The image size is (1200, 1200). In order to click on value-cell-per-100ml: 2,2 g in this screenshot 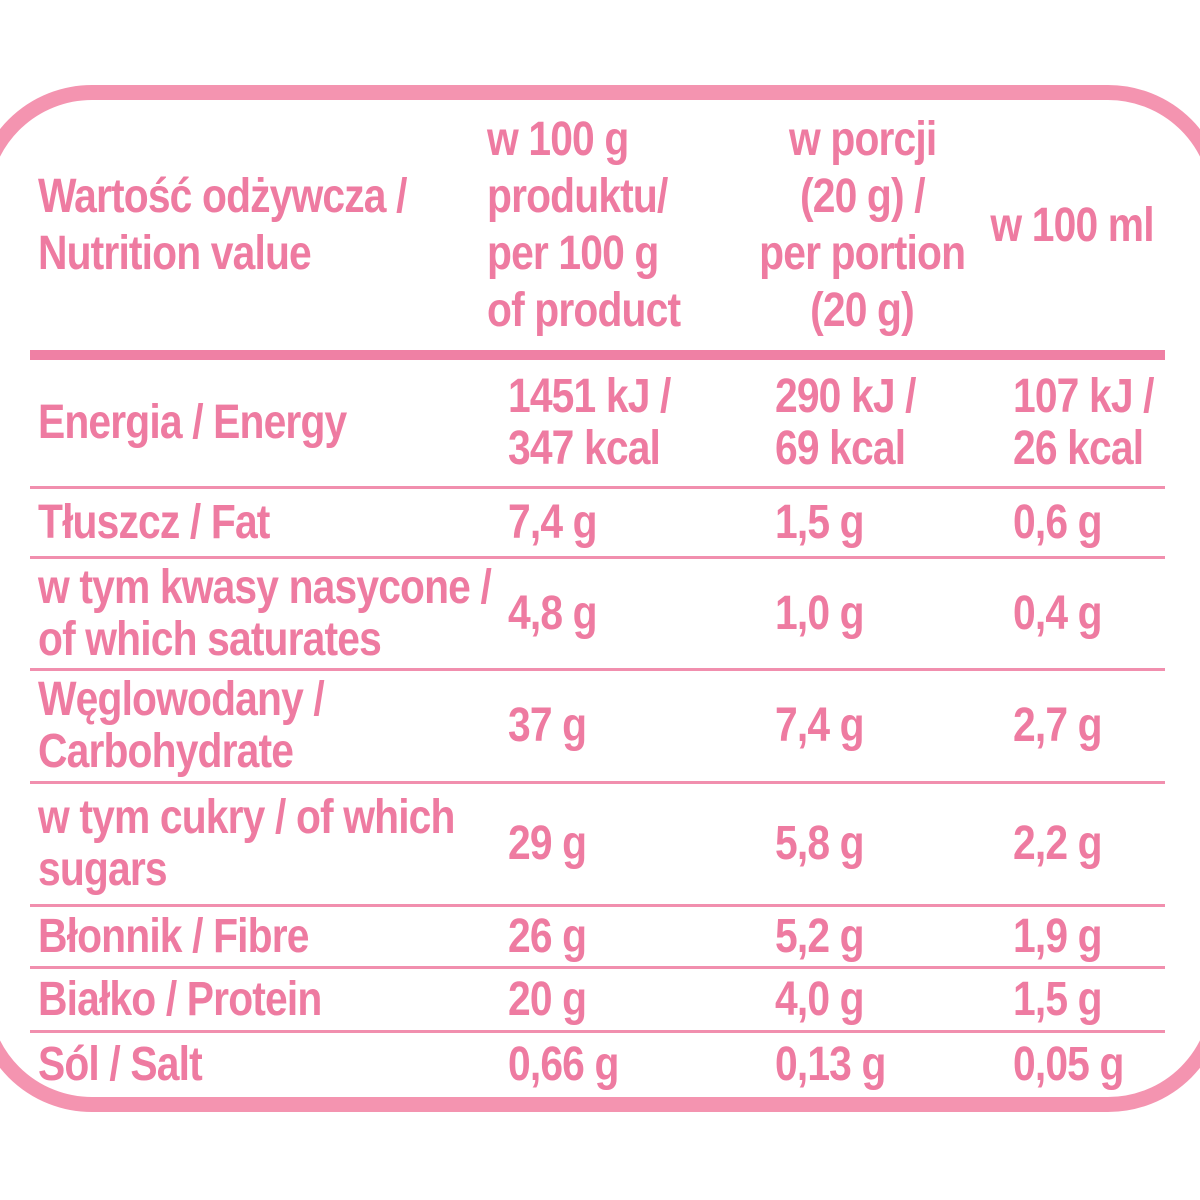, I will do `click(1072, 844)`.